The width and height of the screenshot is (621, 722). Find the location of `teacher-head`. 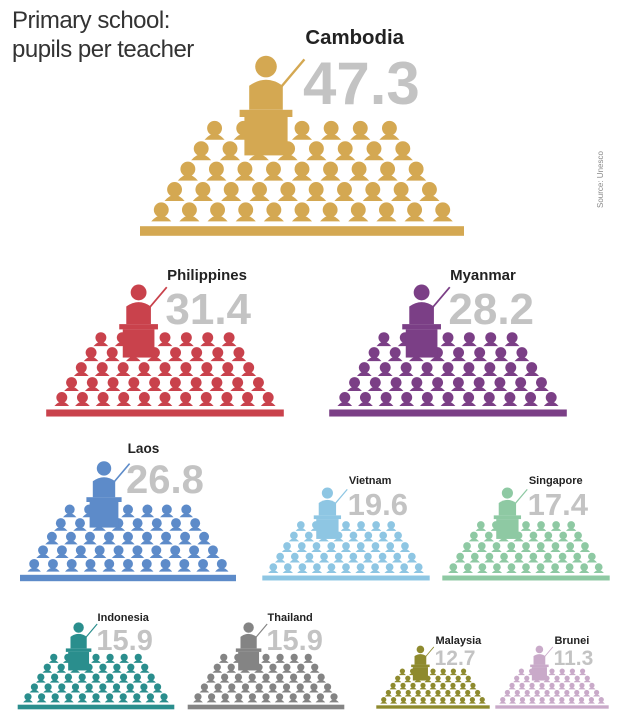

teacher-head is located at coordinates (539, 649).